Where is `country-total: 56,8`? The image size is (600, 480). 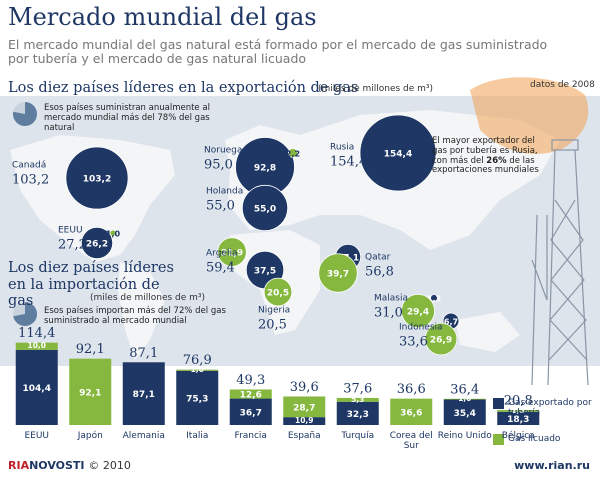 country-total: 56,8 is located at coordinates (379, 272).